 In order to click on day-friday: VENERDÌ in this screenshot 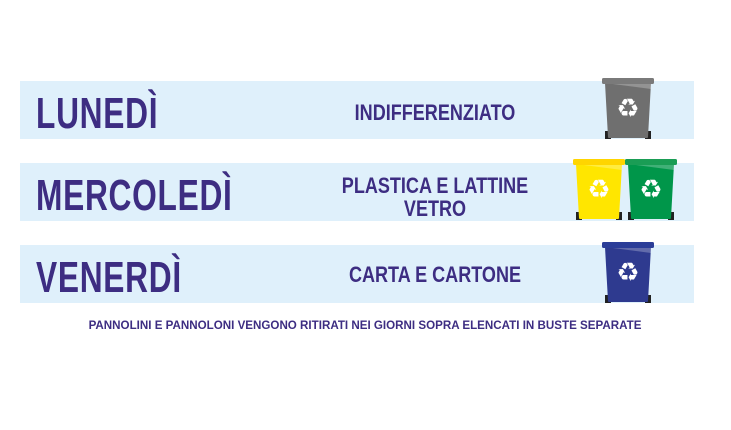, I will do `click(109, 277)`.